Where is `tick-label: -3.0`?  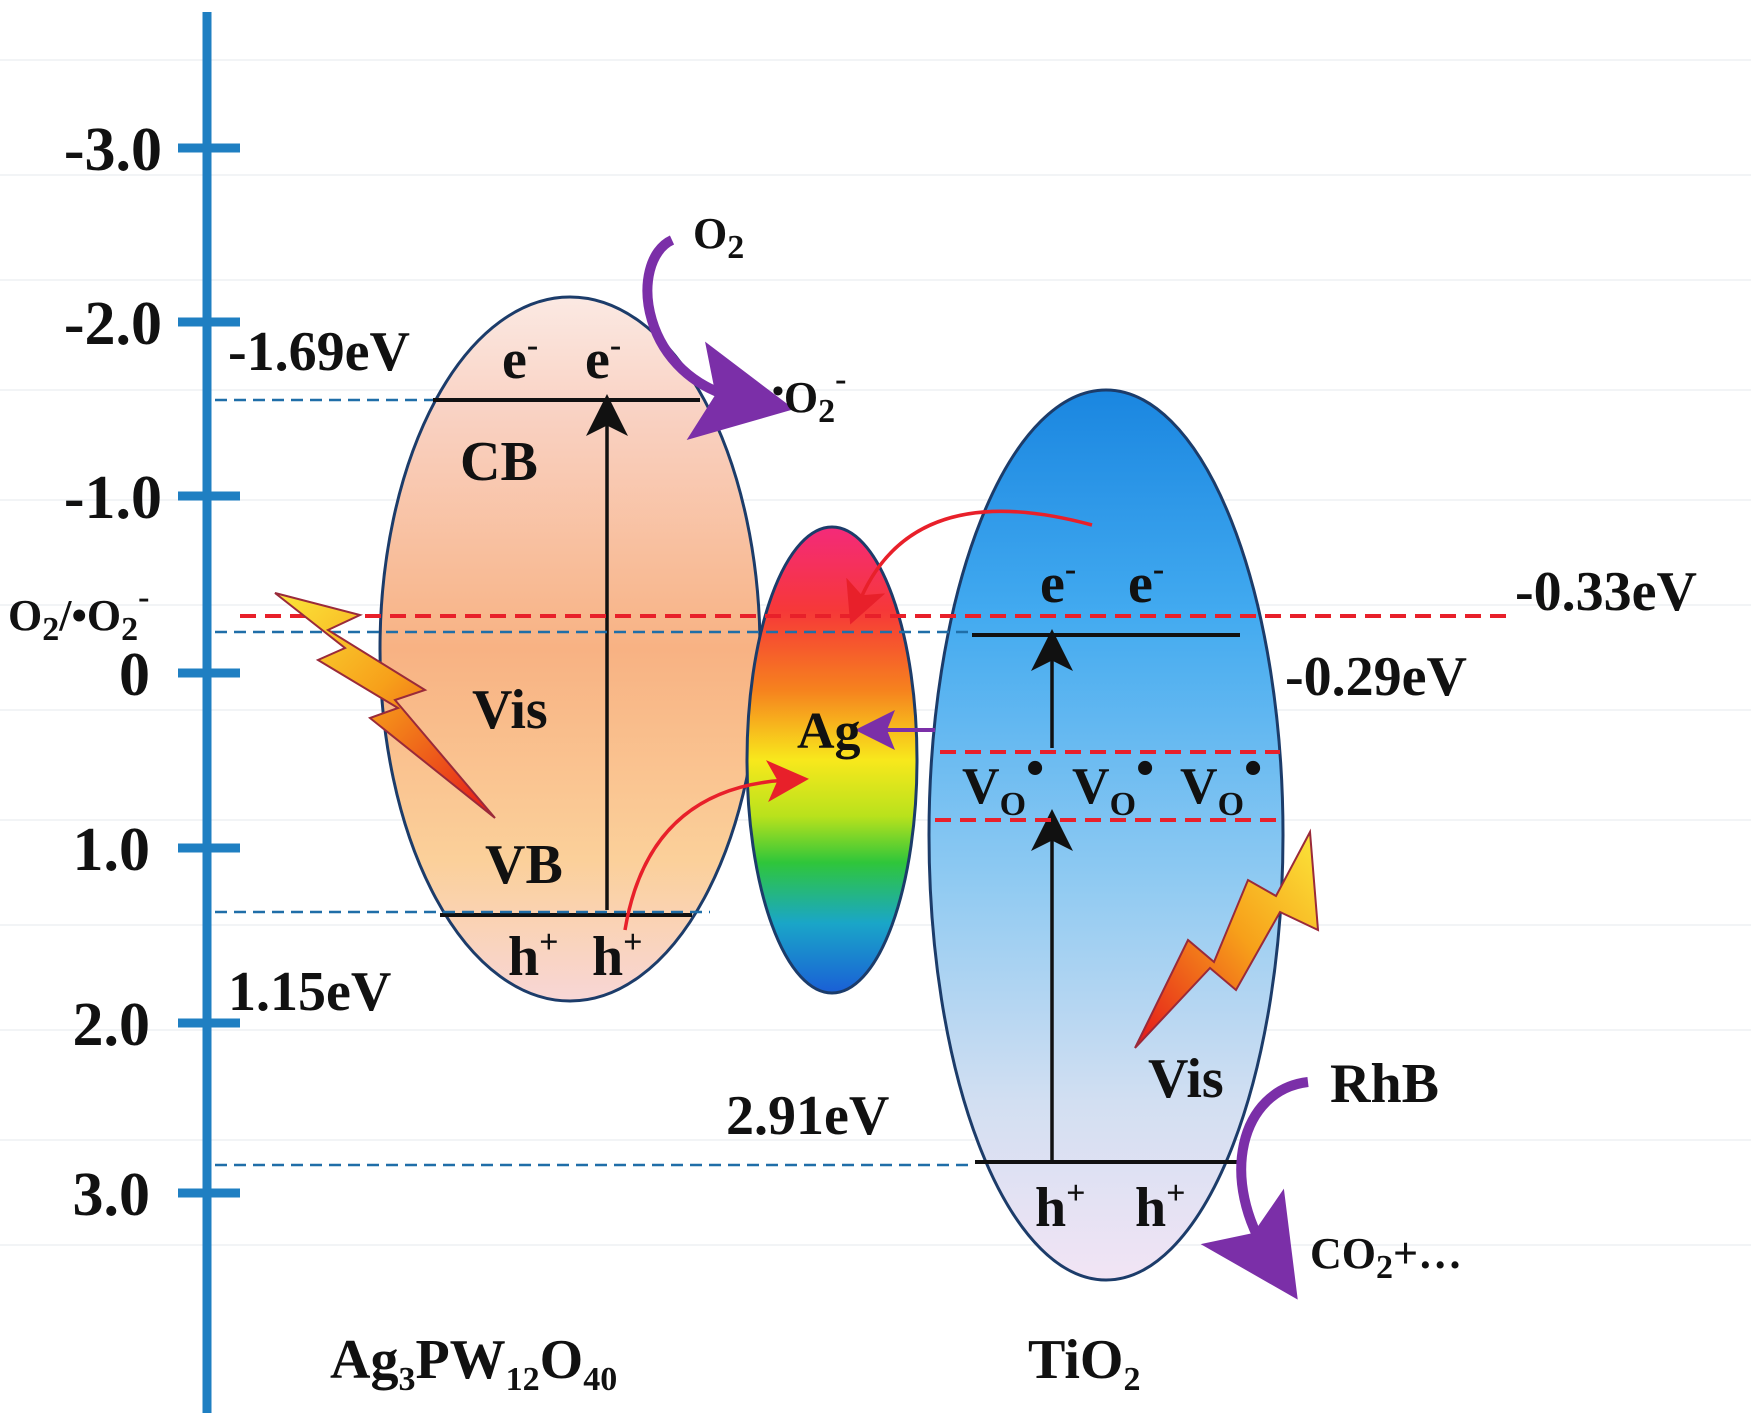
tick-label: -3.0 is located at coordinates (113, 150).